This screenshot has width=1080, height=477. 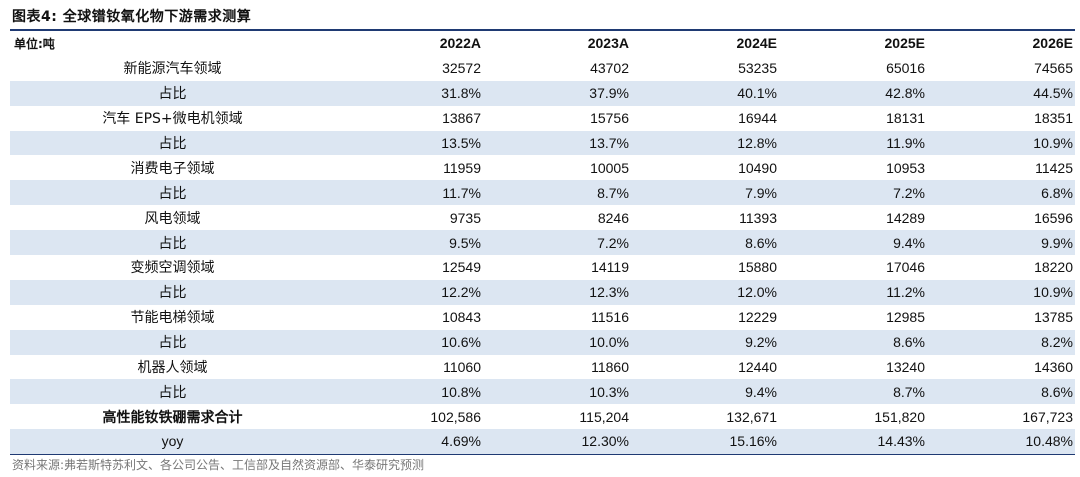 I want to click on cell-value: 6.8%, so click(x=1001, y=193).